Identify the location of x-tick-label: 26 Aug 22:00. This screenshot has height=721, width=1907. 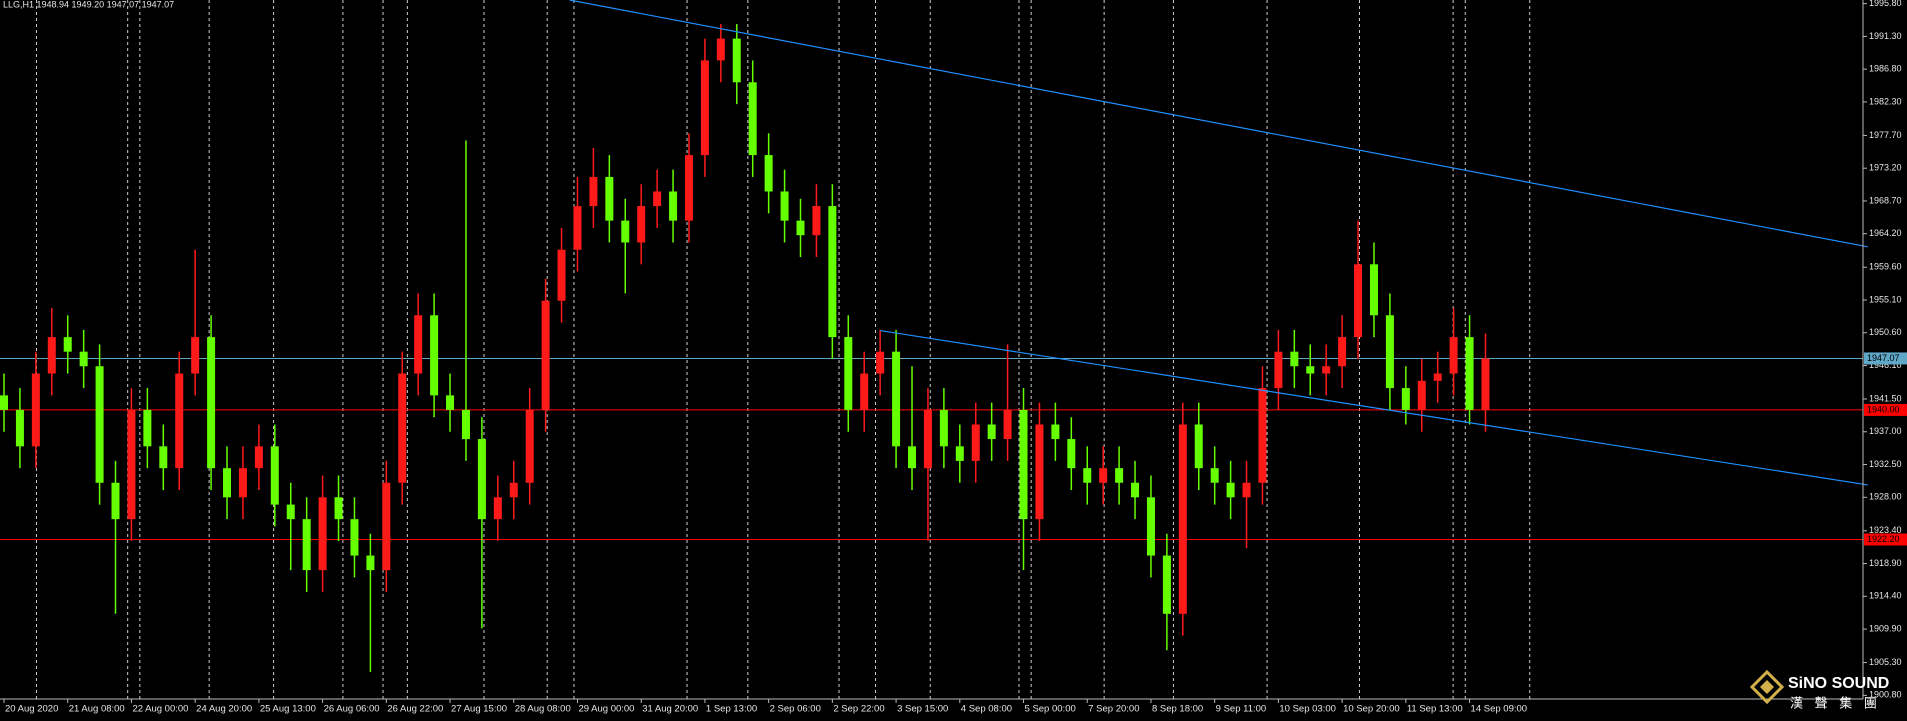
(415, 709).